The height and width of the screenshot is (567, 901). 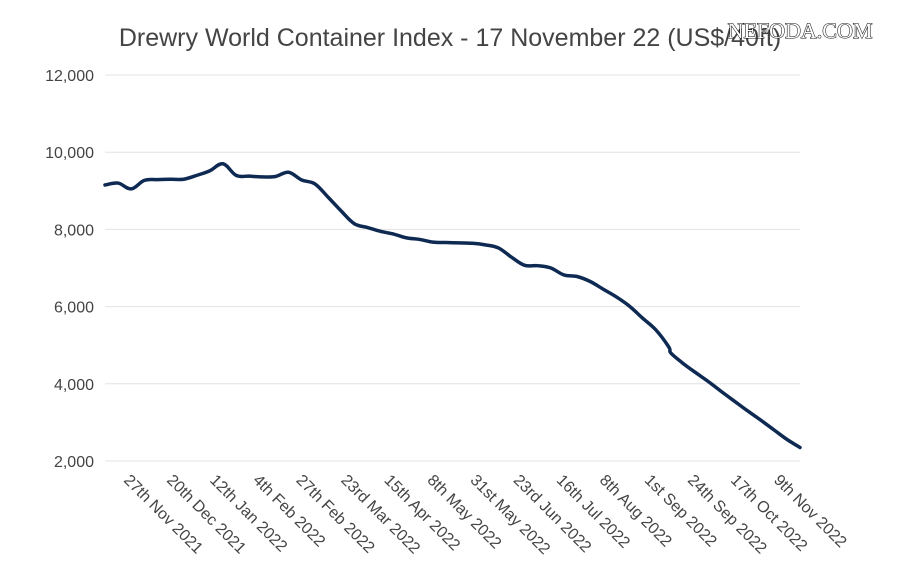 What do you see at coordinates (69, 153) in the screenshot?
I see `y-tick-label: 10,000` at bounding box center [69, 153].